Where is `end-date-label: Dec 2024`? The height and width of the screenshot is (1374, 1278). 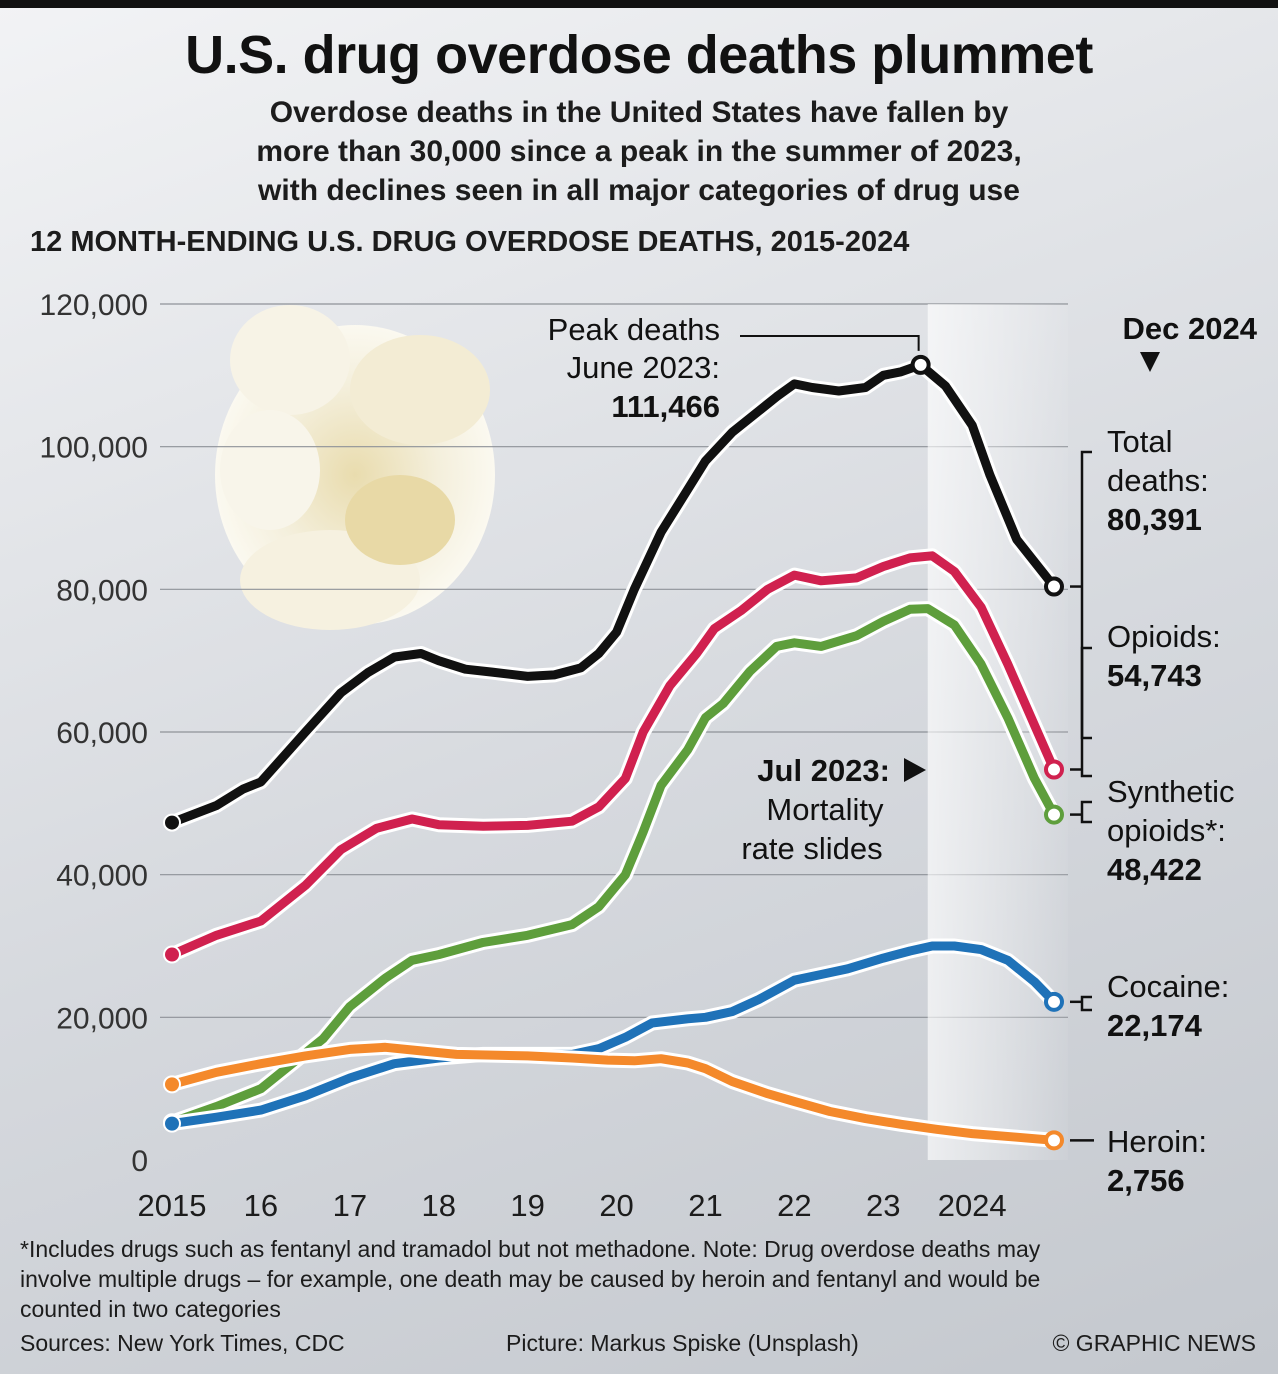 end-date-label: Dec 2024 is located at coordinates (1190, 328).